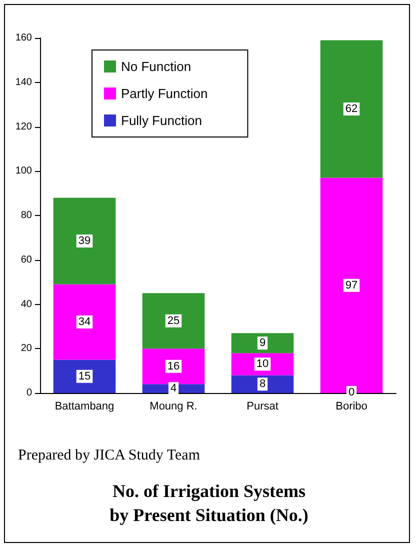 Image resolution: width=418 pixels, height=551 pixels. I want to click on x-tick-label: Pursat, so click(262, 406).